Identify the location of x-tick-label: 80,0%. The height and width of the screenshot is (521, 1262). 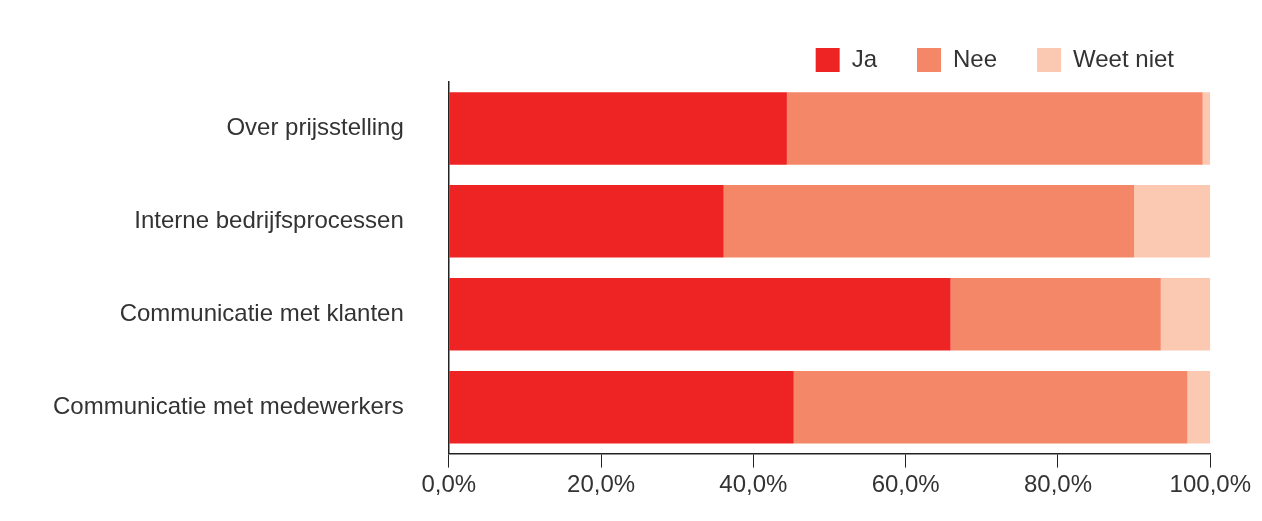
(1058, 483).